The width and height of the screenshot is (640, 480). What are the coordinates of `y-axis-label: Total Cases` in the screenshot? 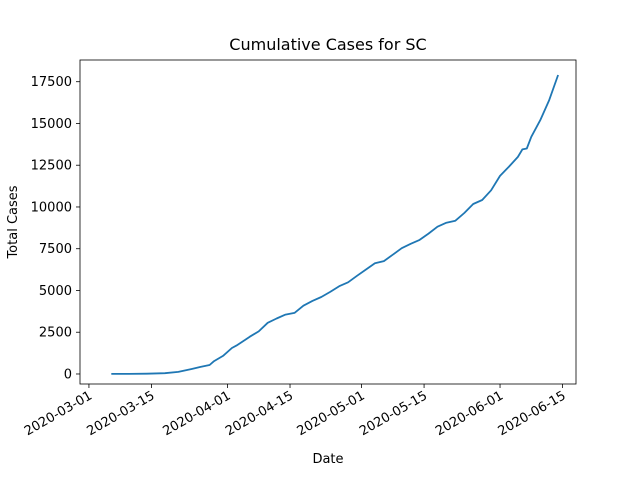 It's located at (13, 222).